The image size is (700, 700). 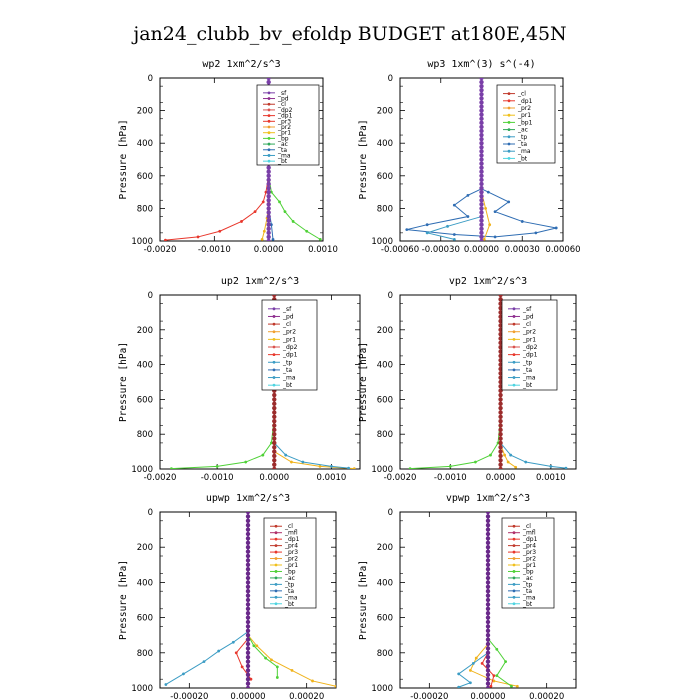 What do you see at coordinates (289, 339) in the screenshot?
I see `legend-entry: _pr1` at bounding box center [289, 339].